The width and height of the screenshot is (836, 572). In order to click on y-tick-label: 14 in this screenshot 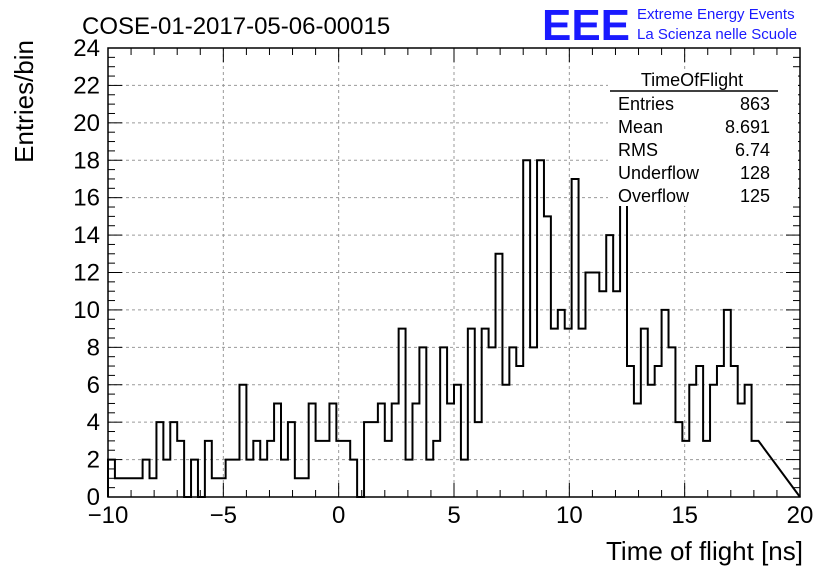, I will do `click(86, 235)`.